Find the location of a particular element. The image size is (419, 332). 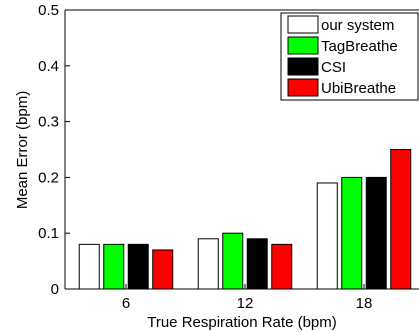

y-tick-label: 0.2 is located at coordinates (48, 177).